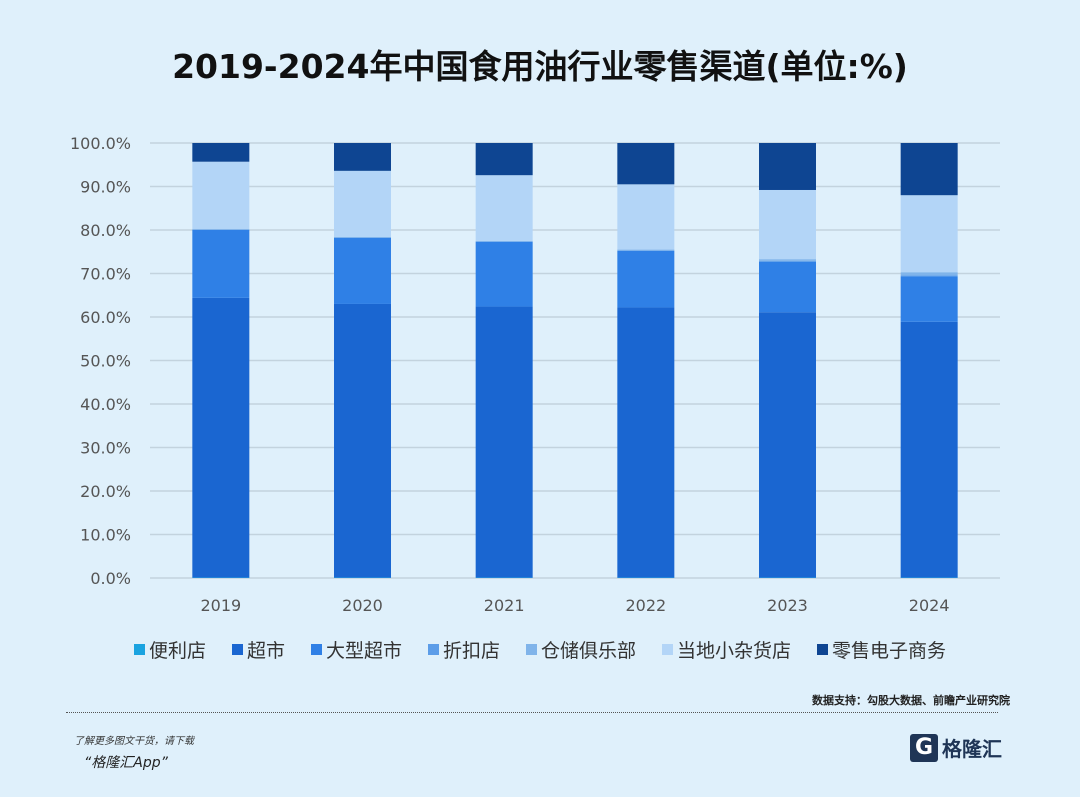 This screenshot has width=1080, height=797. Describe the element at coordinates (105, 361) in the screenshot. I see `y-tick-label: 50.0%` at that location.